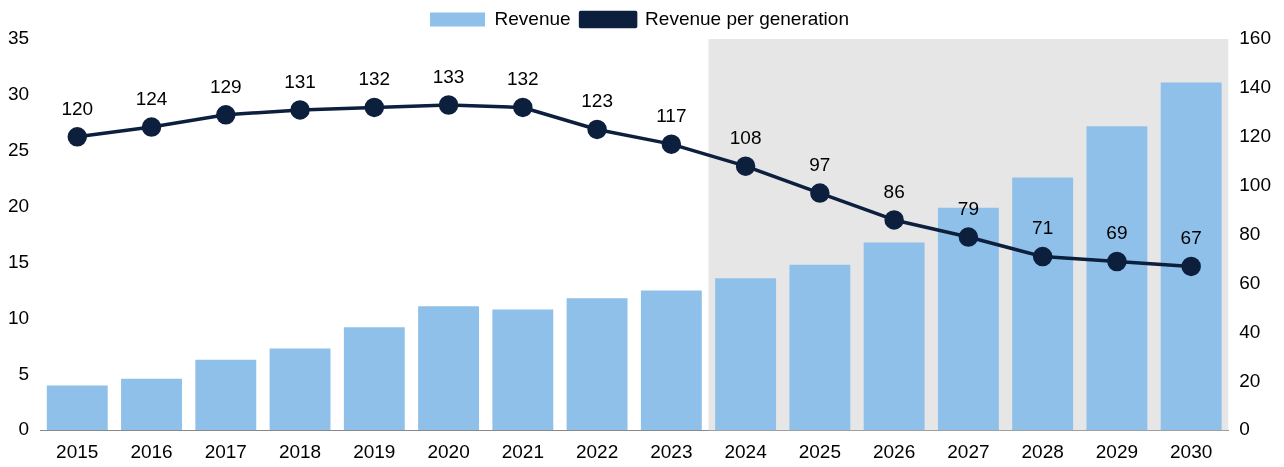 The width and height of the screenshot is (1284, 467). I want to click on x-tick-label: 2028, so click(1042, 451).